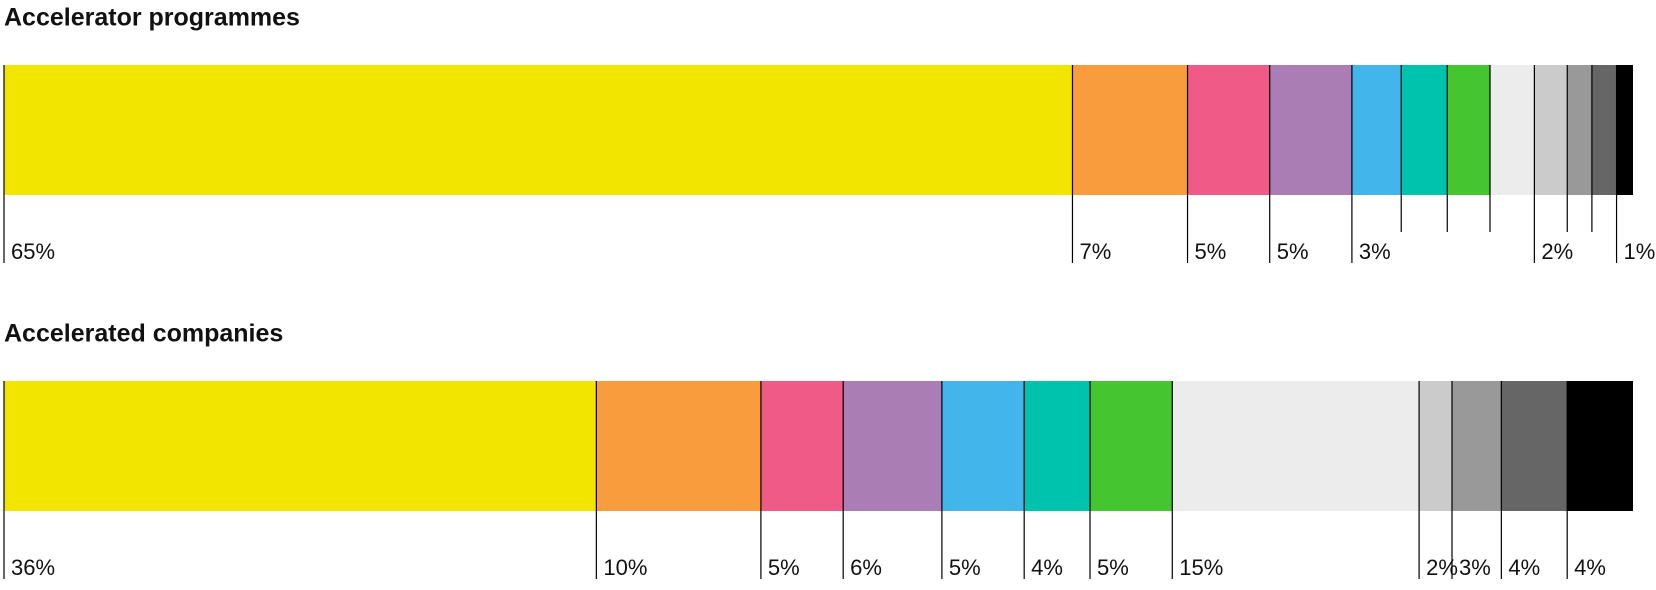 This screenshot has width=1656, height=590. What do you see at coordinates (33, 567) in the screenshot?
I see `value-label: 36%` at bounding box center [33, 567].